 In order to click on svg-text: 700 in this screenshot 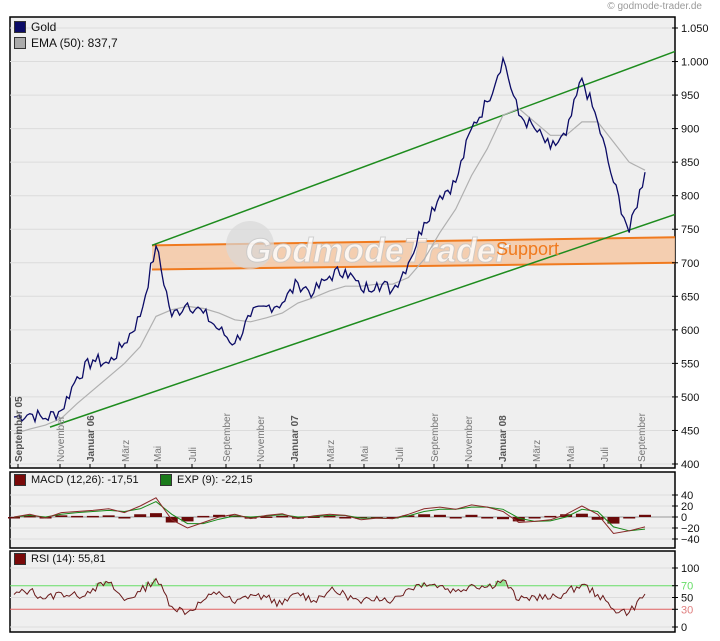, I will do `click(690, 264)`.